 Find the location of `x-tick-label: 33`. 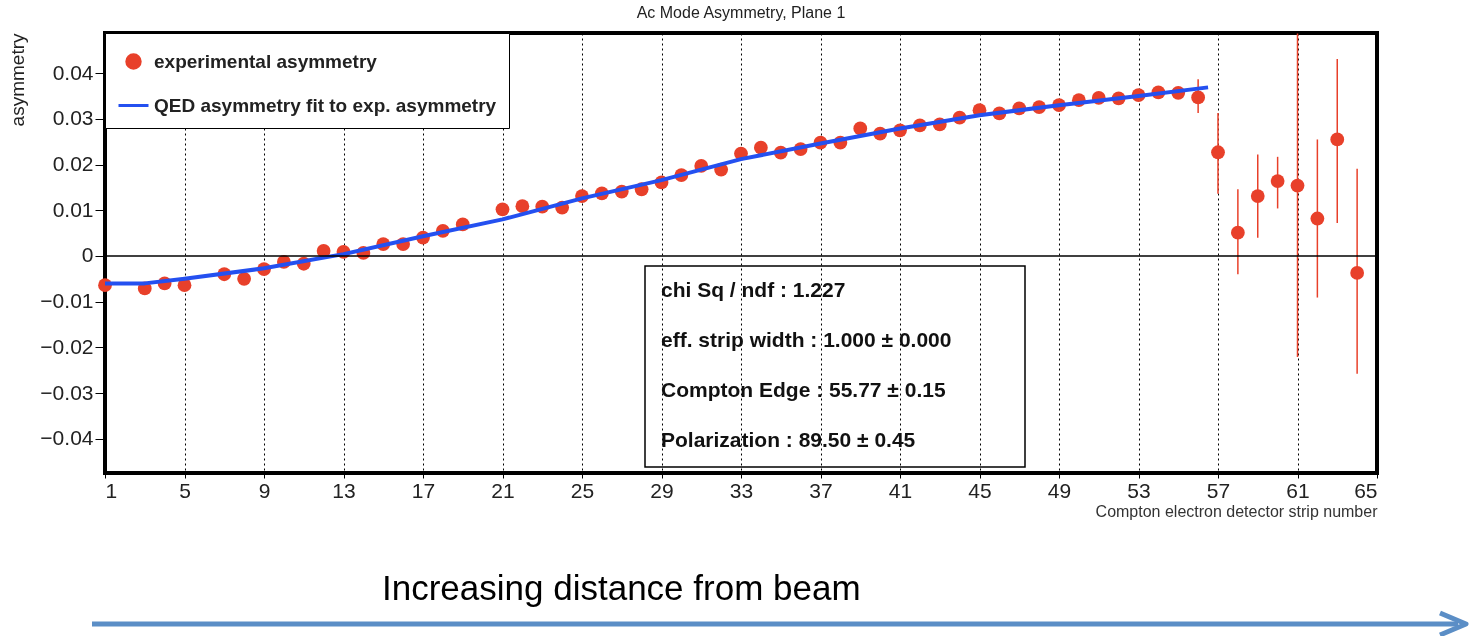

x-tick-label: 33 is located at coordinates (741, 490).